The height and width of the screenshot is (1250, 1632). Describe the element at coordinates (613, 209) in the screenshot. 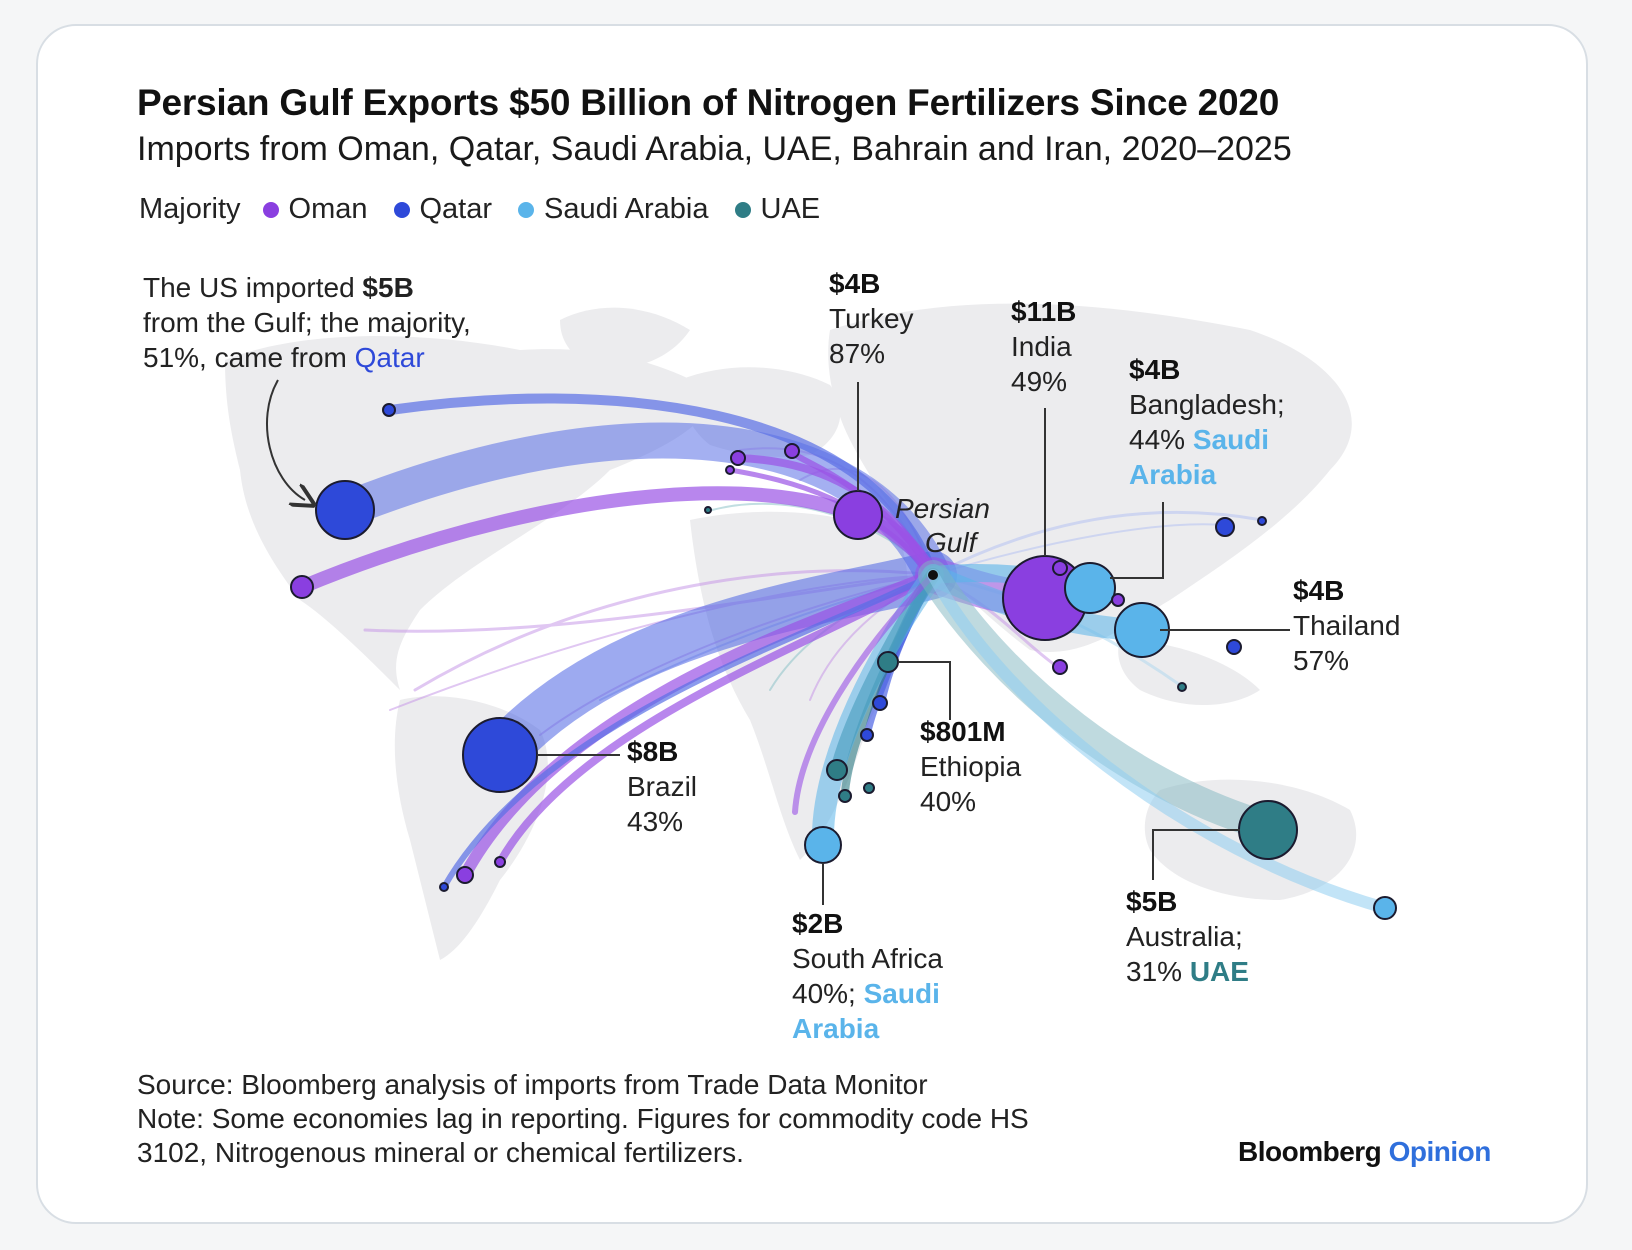

I see `legend-item-saudi-arabia: Saudi Arabia` at that location.